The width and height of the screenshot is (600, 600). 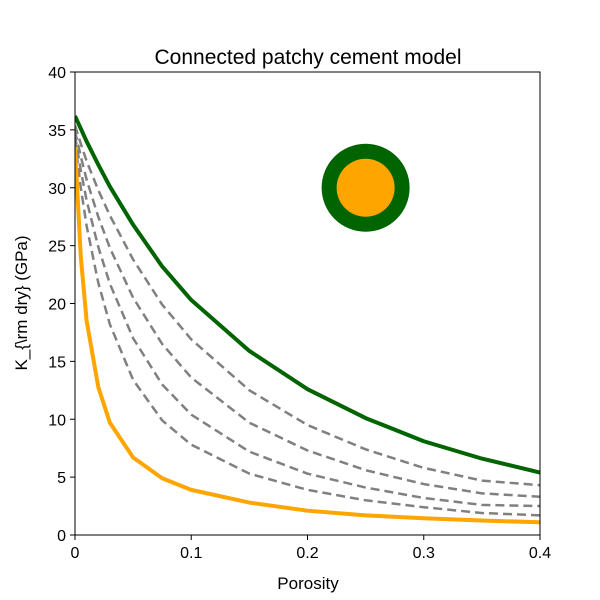 What do you see at coordinates (57, 247) in the screenshot?
I see `y-tick-label: 25` at bounding box center [57, 247].